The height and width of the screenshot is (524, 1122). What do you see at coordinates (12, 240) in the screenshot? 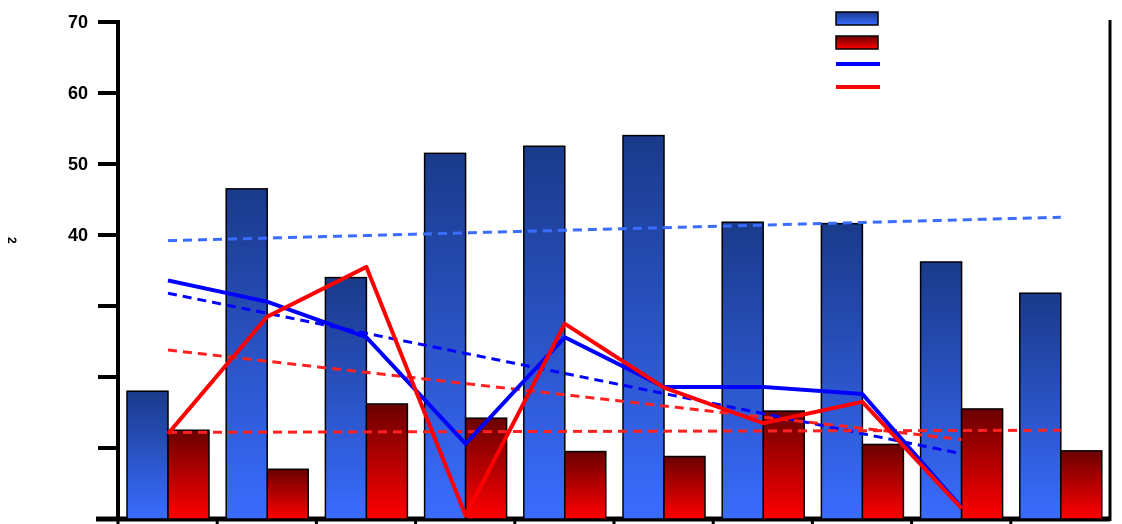
I see `axis-side-mark: 2` at bounding box center [12, 240].